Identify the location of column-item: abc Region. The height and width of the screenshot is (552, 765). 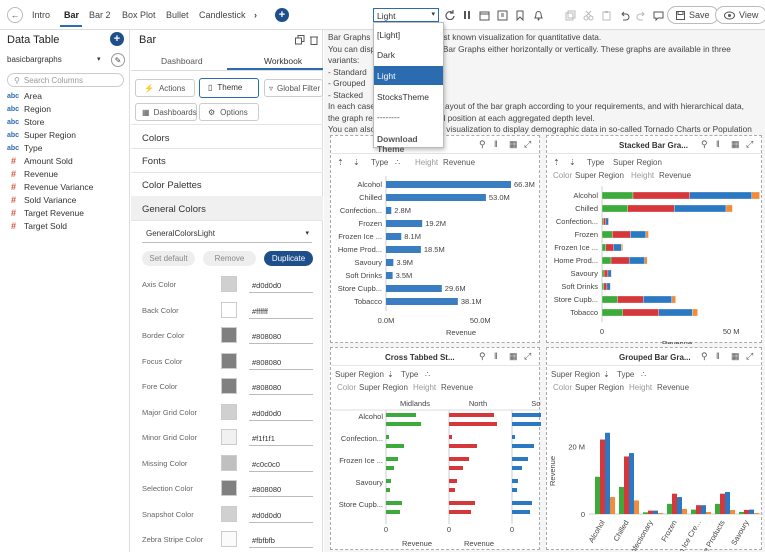
(29, 109).